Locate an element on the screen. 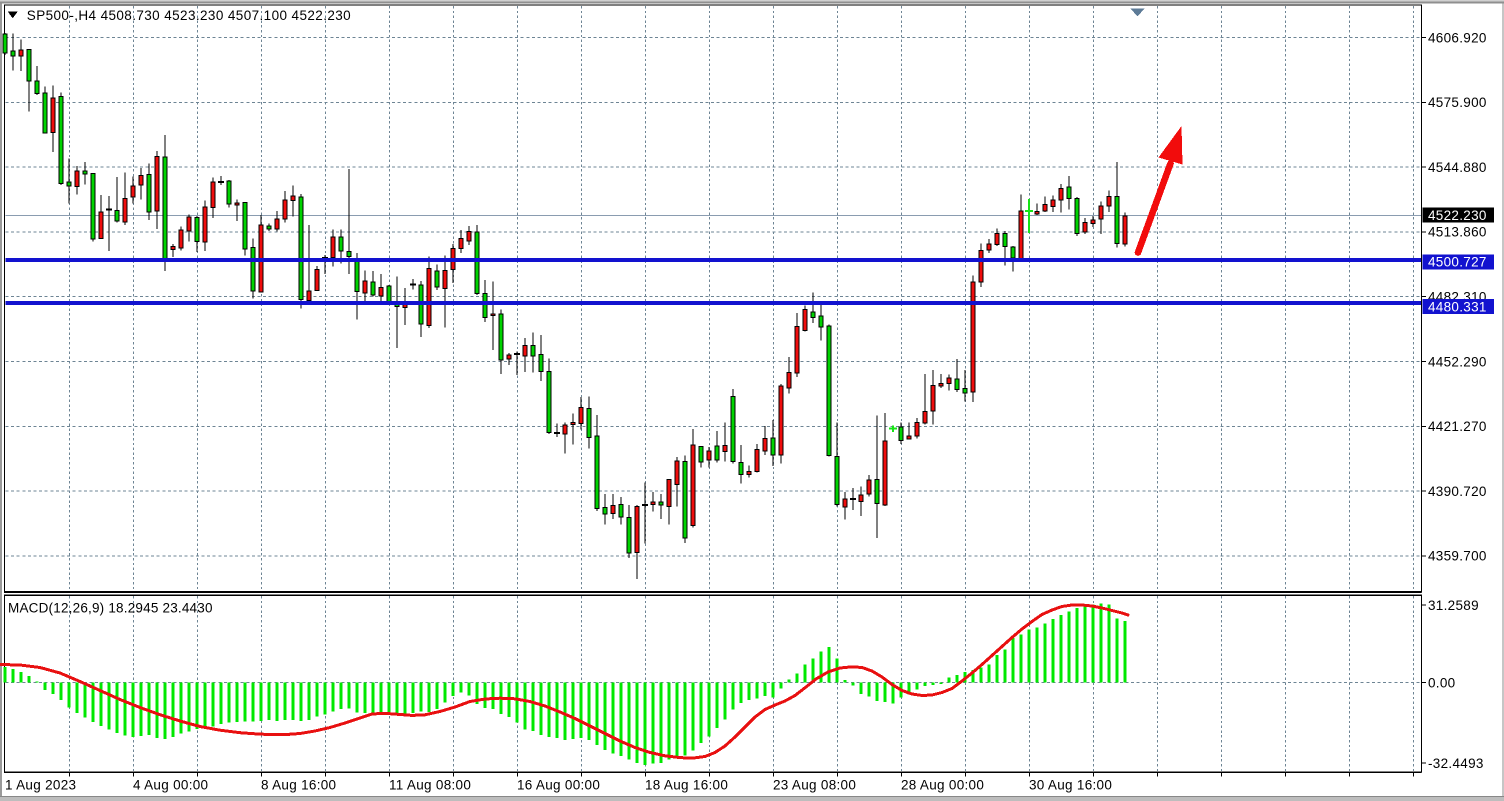 Image resolution: width=1504 pixels, height=801 pixels. svg-text: -32.4493 is located at coordinates (1456, 763).